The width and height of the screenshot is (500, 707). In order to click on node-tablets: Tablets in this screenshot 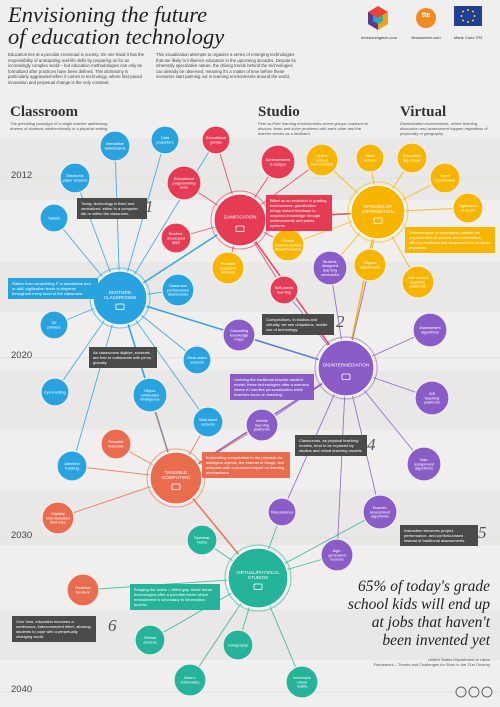, I will do `click(54, 218)`.